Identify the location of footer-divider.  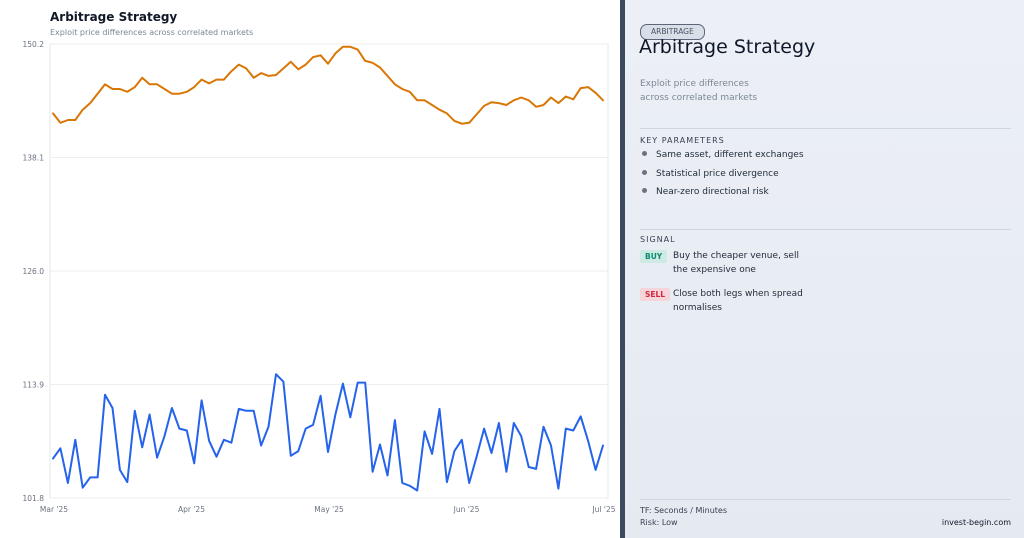
(825, 499).